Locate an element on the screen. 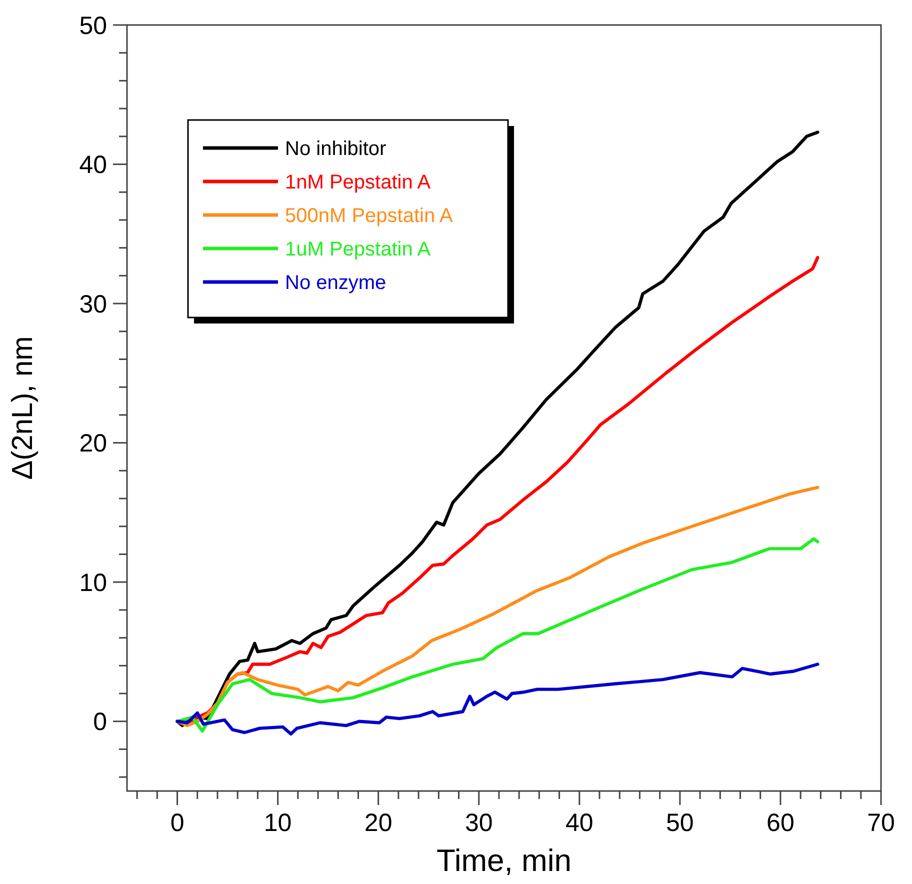 Image resolution: width=912 pixels, height=884 pixels. legend-label: 500nM Pepstatin A is located at coordinates (369, 216).